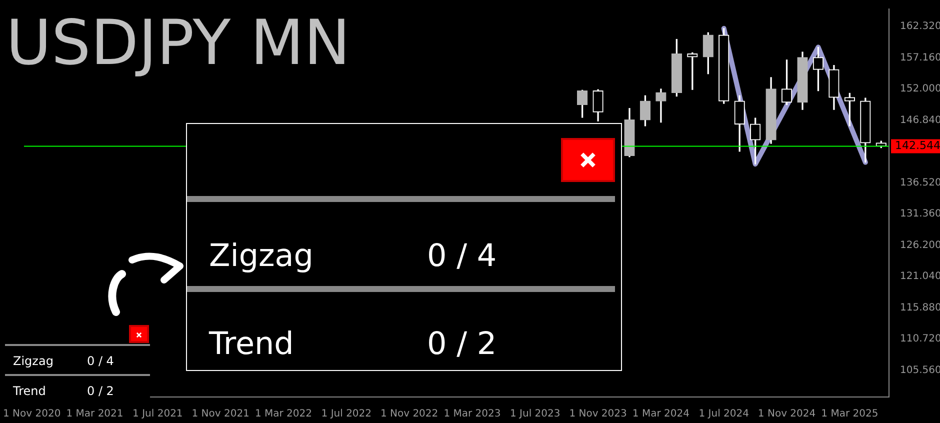  Describe the element at coordinates (535, 414) in the screenshot. I see `x-tick-label: 1 Jul 2023` at that location.